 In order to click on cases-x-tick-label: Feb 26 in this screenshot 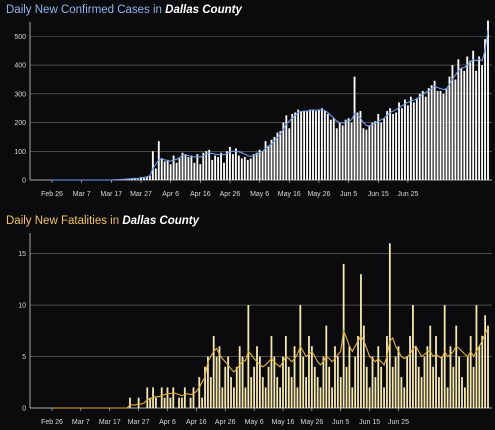, I will do `click(52, 194)`.